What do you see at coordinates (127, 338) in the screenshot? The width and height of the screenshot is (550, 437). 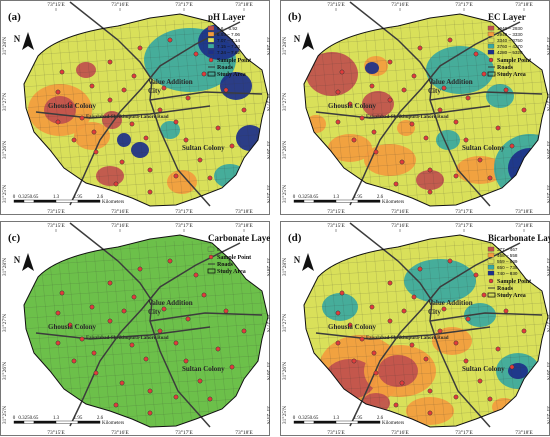 I see `place-label-road: Faisalabad-Sheikhupura-Lahore Road` at bounding box center [127, 338].